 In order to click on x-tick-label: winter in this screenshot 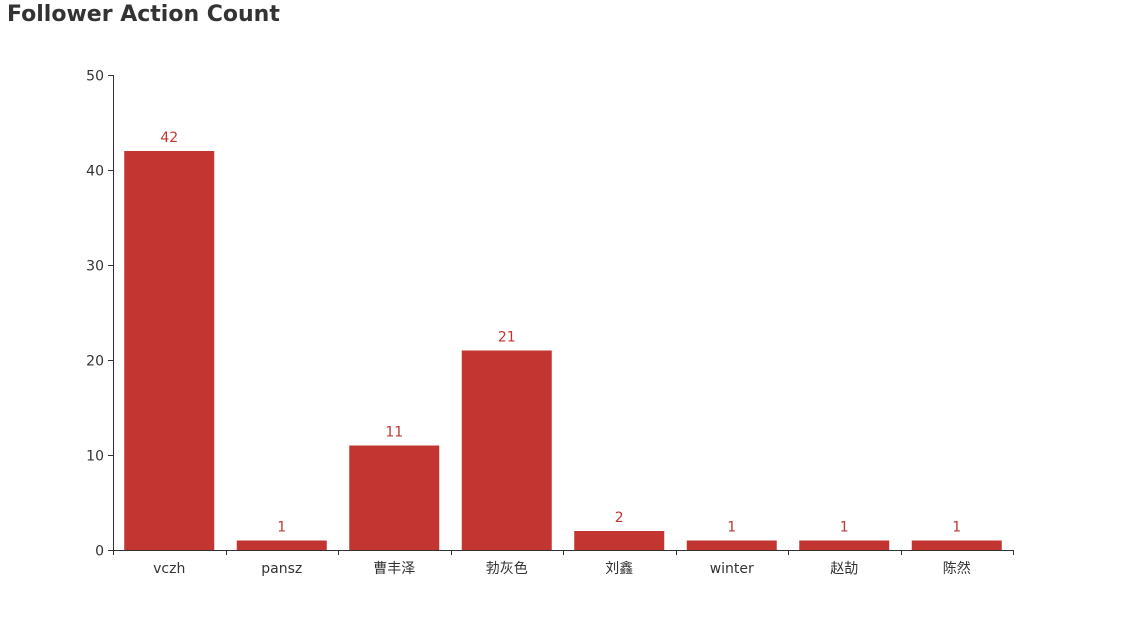, I will do `click(732, 569)`.